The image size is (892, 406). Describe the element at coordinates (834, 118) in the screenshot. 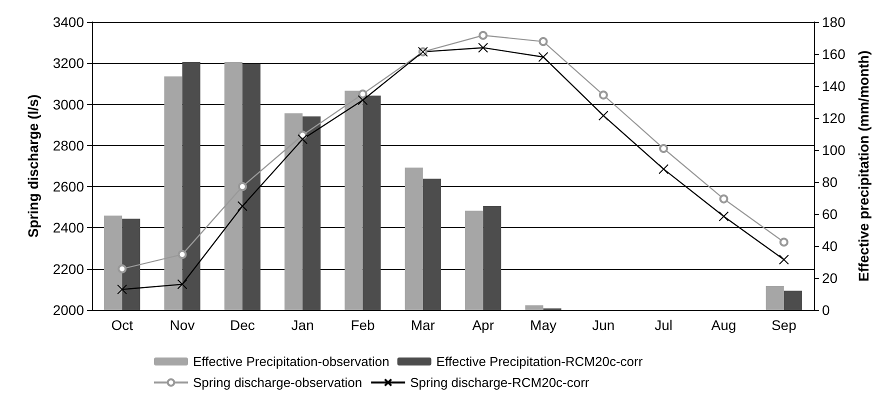

I see `y2-tick-label: 120` at that location.